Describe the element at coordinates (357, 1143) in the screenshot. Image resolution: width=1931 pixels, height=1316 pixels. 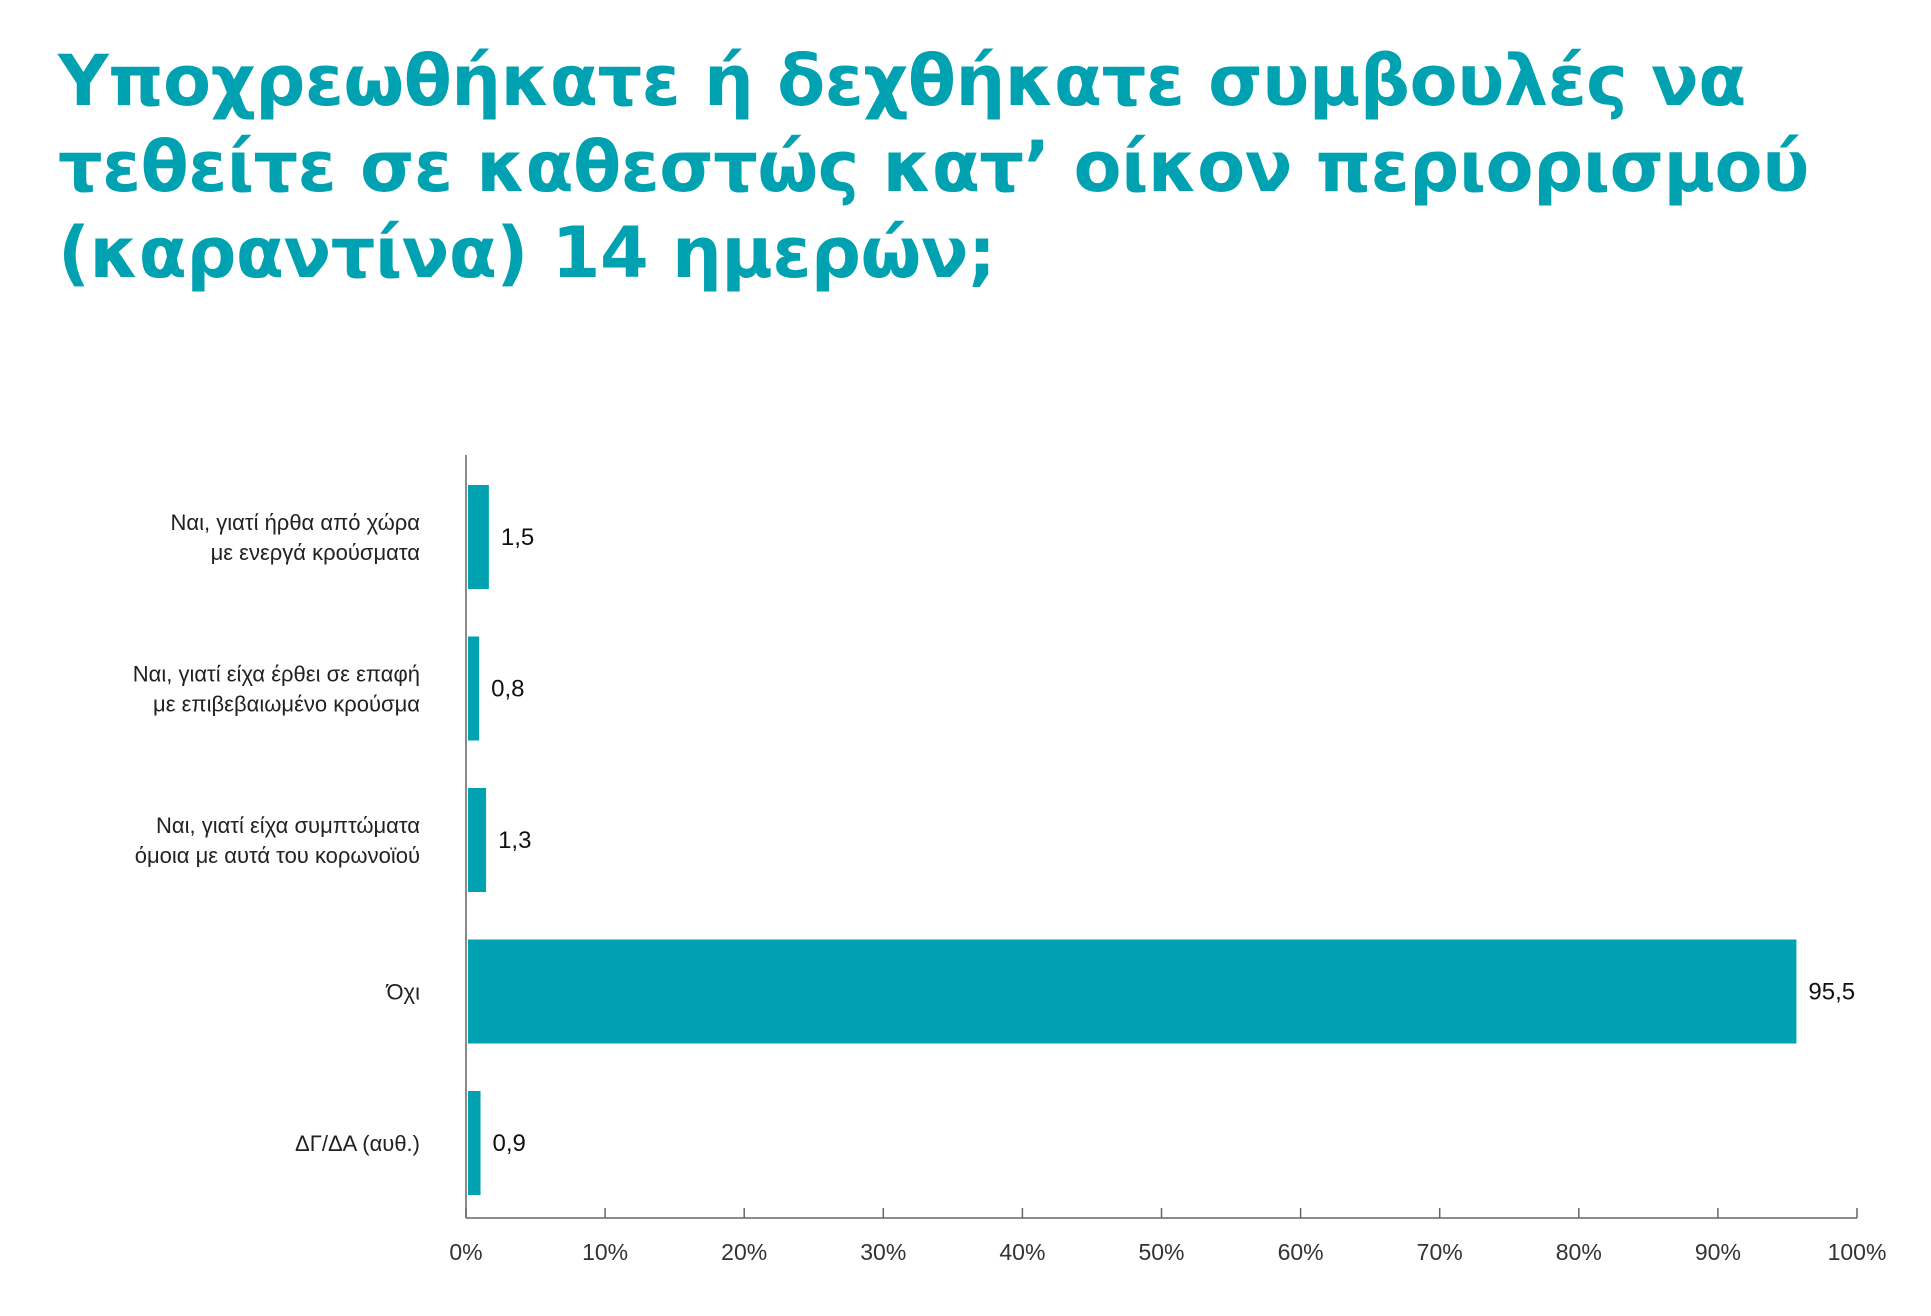
I see `category-label: ΔΓ/ΔΑ (αυθ.)` at that location.